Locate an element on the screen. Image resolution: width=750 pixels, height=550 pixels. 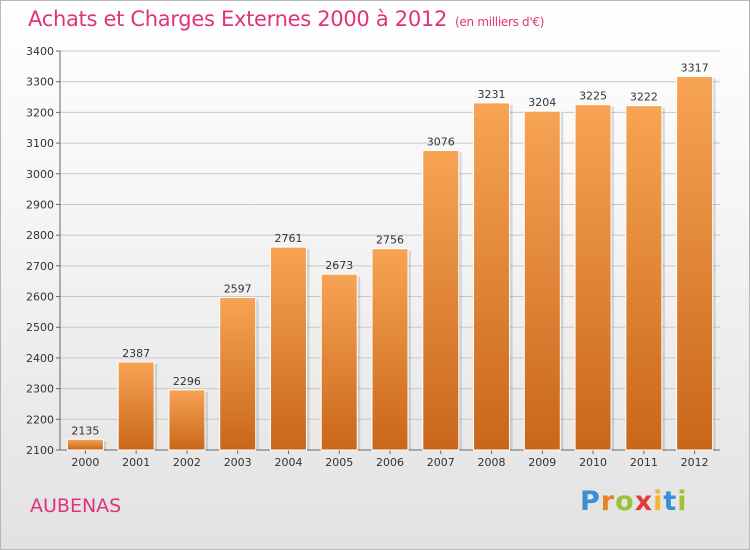
bar-2000 is located at coordinates (85, 444).